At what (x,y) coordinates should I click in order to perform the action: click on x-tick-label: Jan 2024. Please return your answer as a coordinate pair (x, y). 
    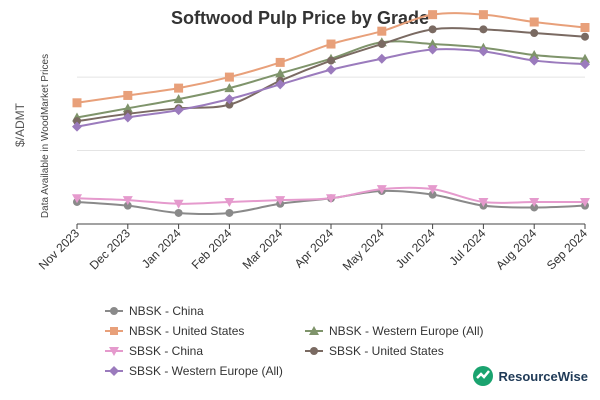
    Looking at the image, I should click on (161, 248).